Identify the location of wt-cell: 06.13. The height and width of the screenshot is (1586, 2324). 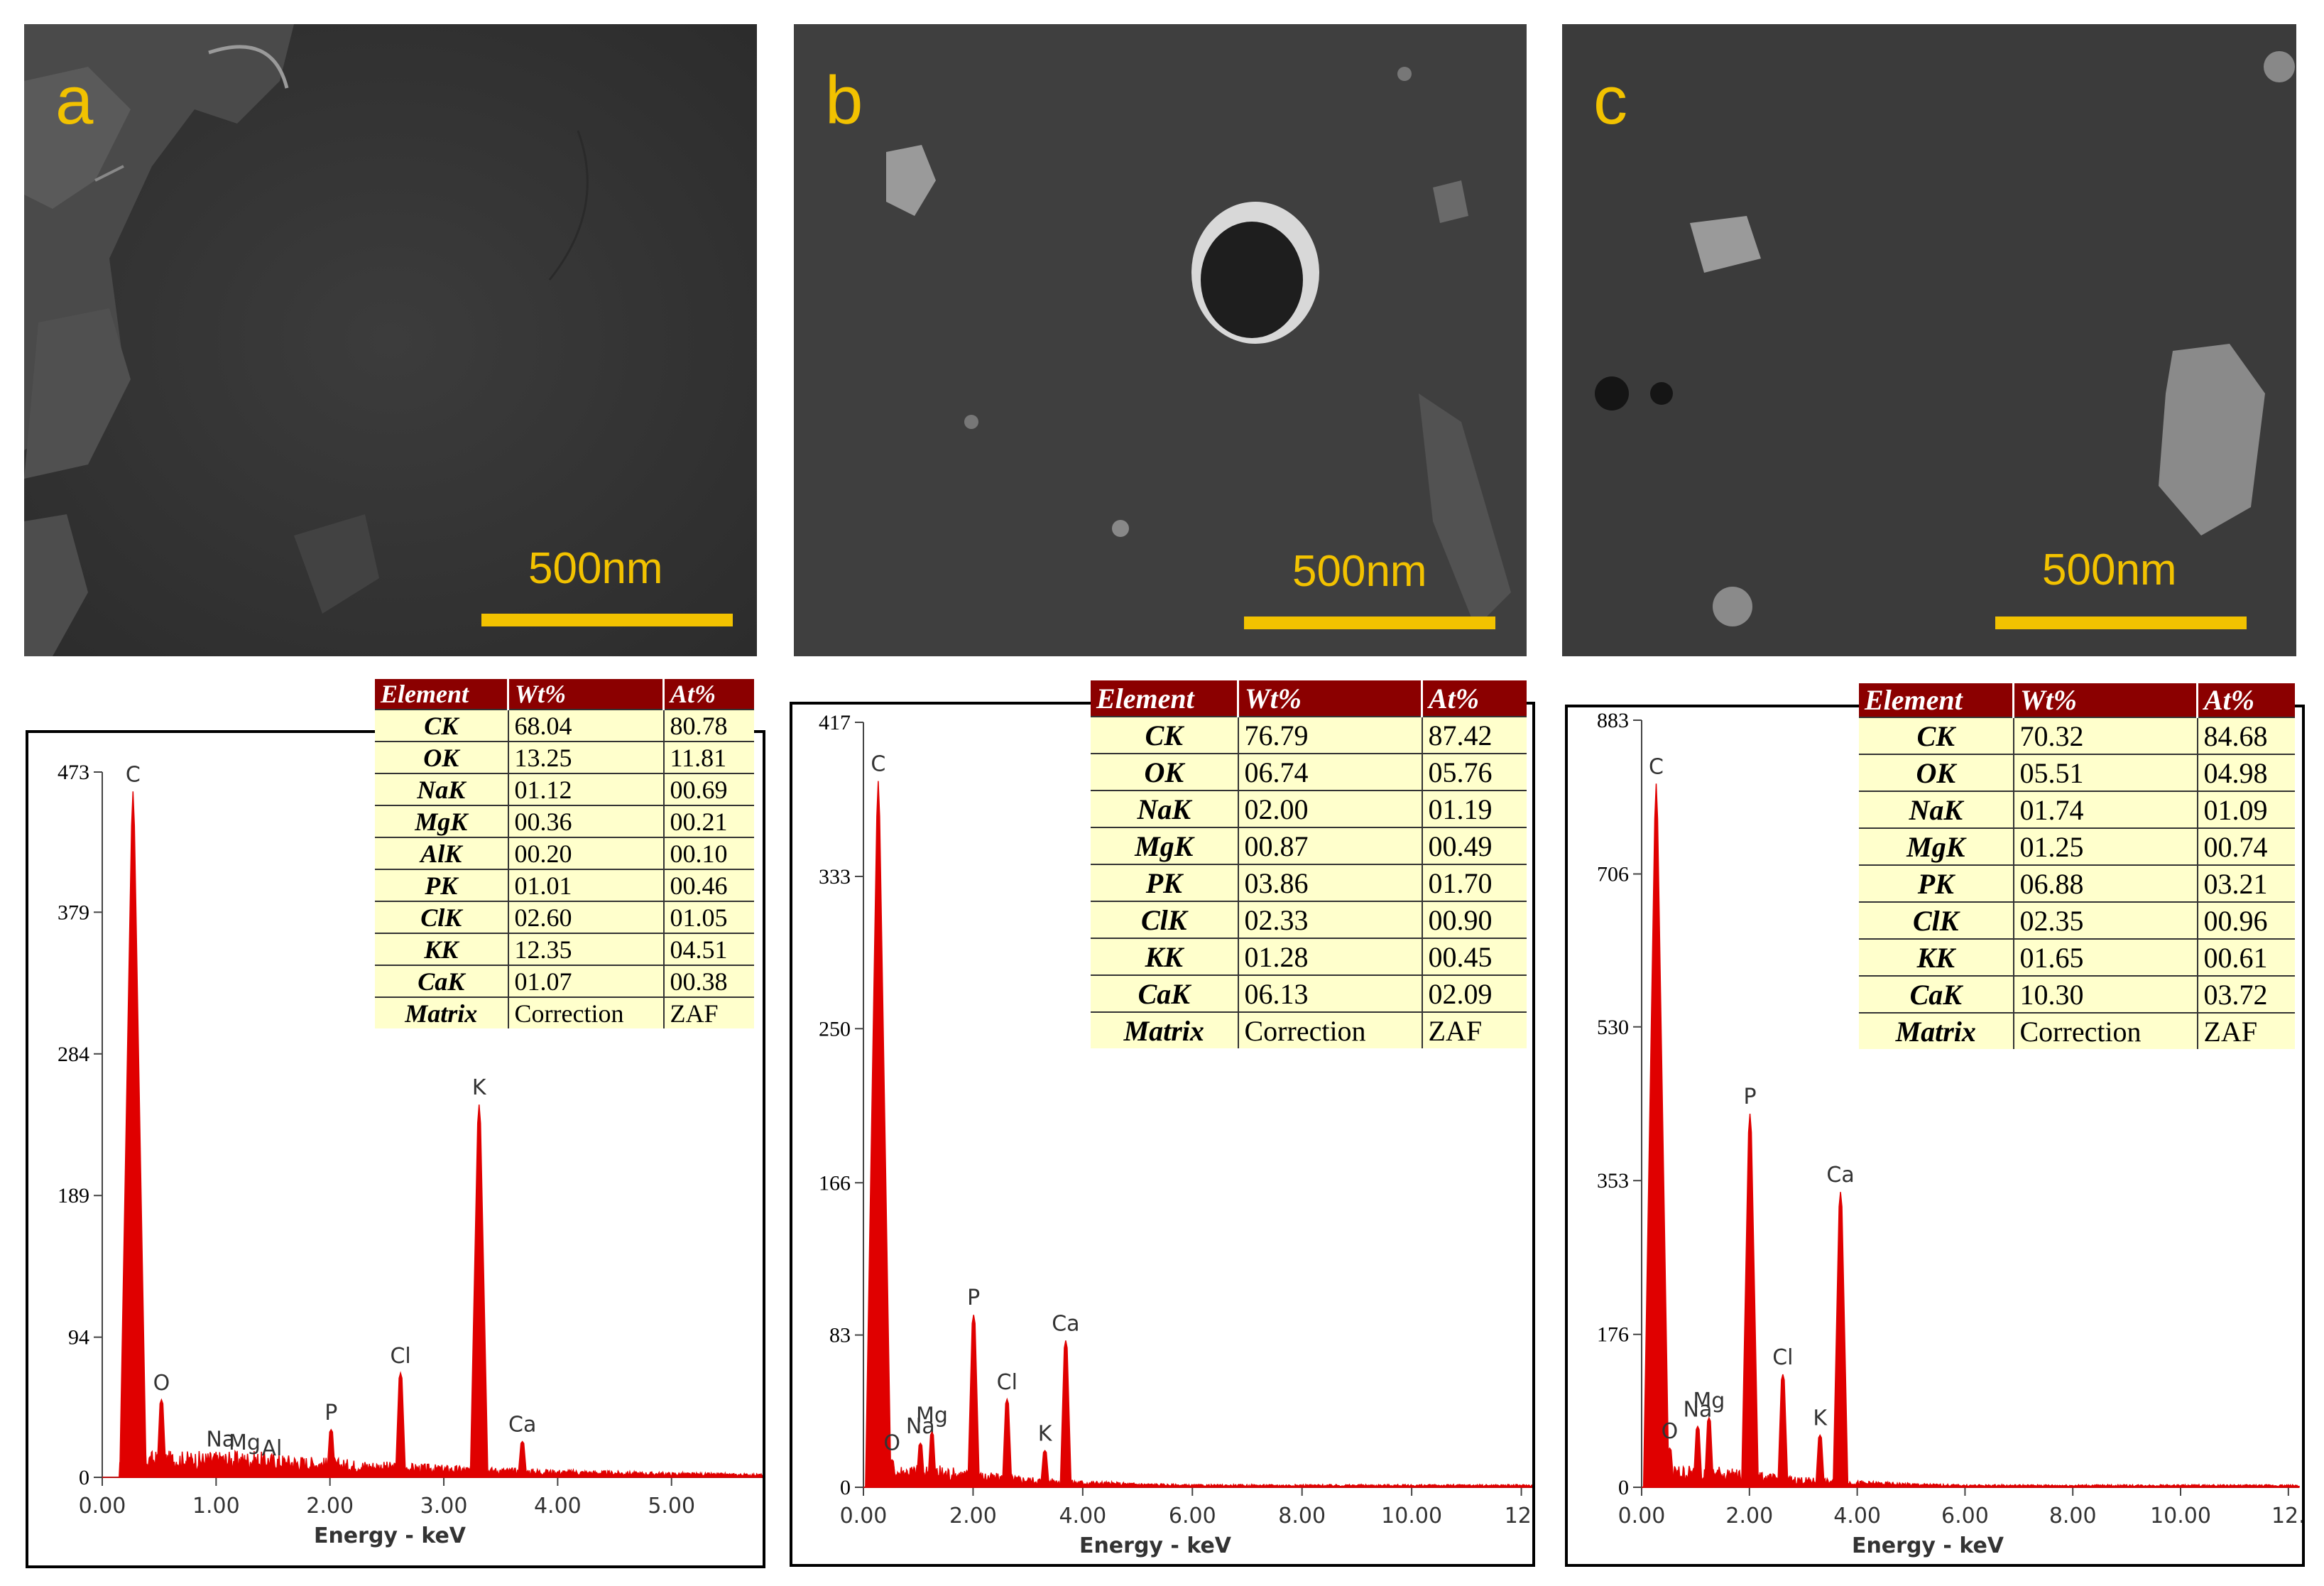
(1330, 993).